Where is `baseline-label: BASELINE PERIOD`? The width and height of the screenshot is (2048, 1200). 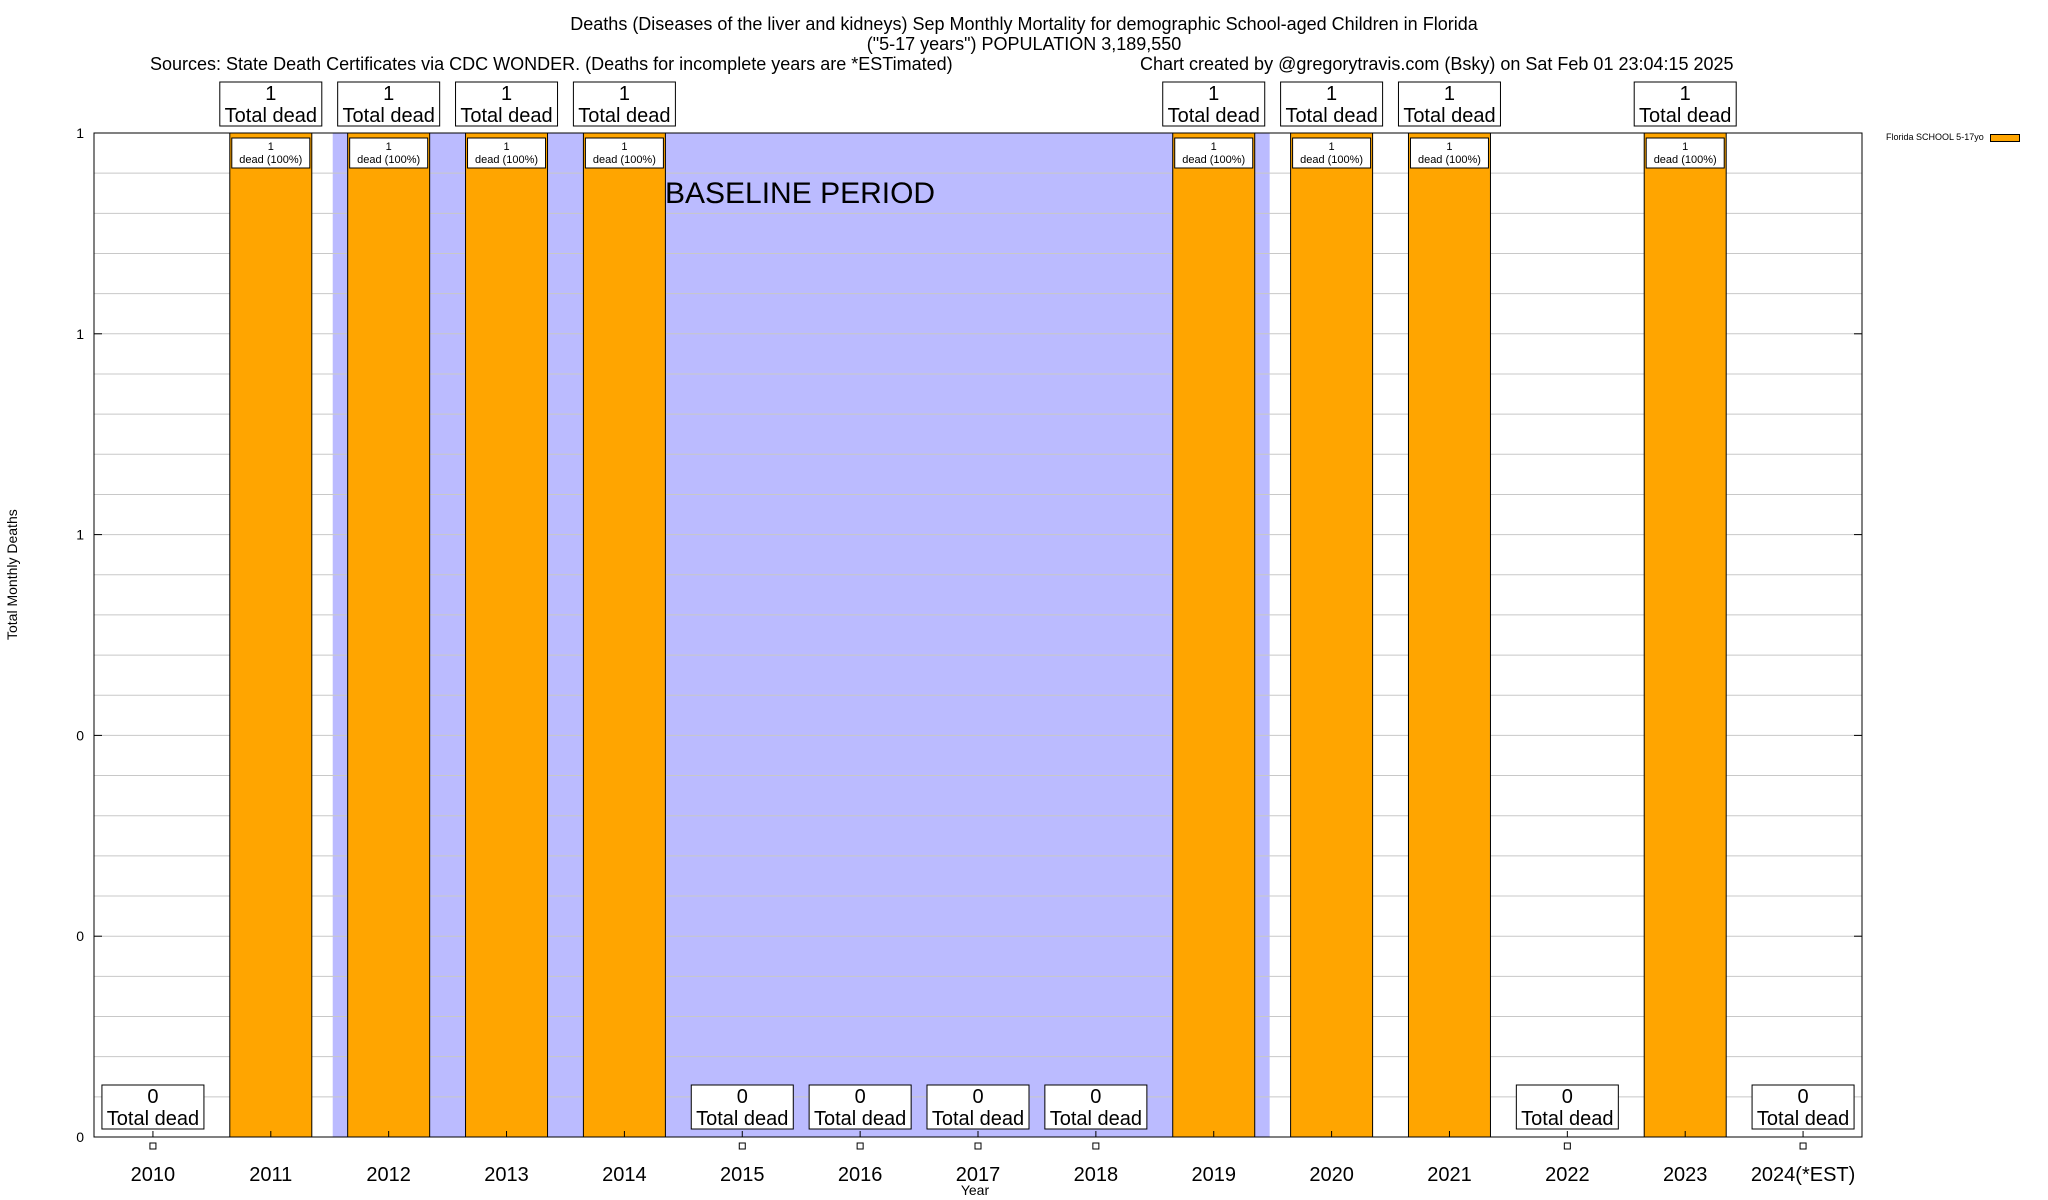 baseline-label: BASELINE PERIOD is located at coordinates (800, 193).